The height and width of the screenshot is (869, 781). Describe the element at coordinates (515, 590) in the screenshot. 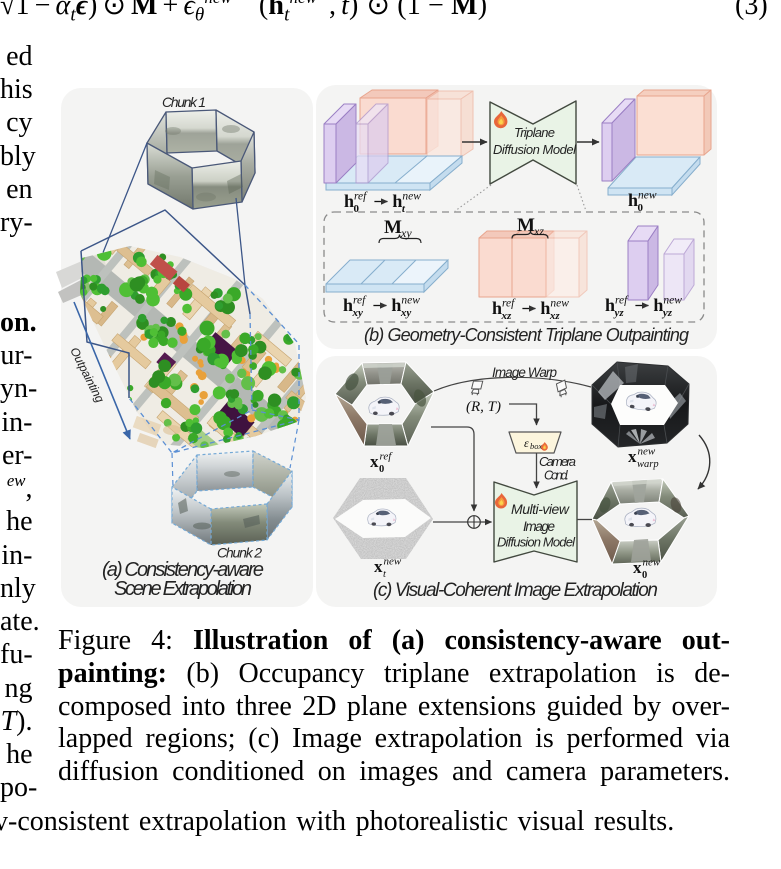

I see `svg-text:(c) Visual-Coherent Image Extr: (c) Visual-Coherent Image Extrapolation` at that location.